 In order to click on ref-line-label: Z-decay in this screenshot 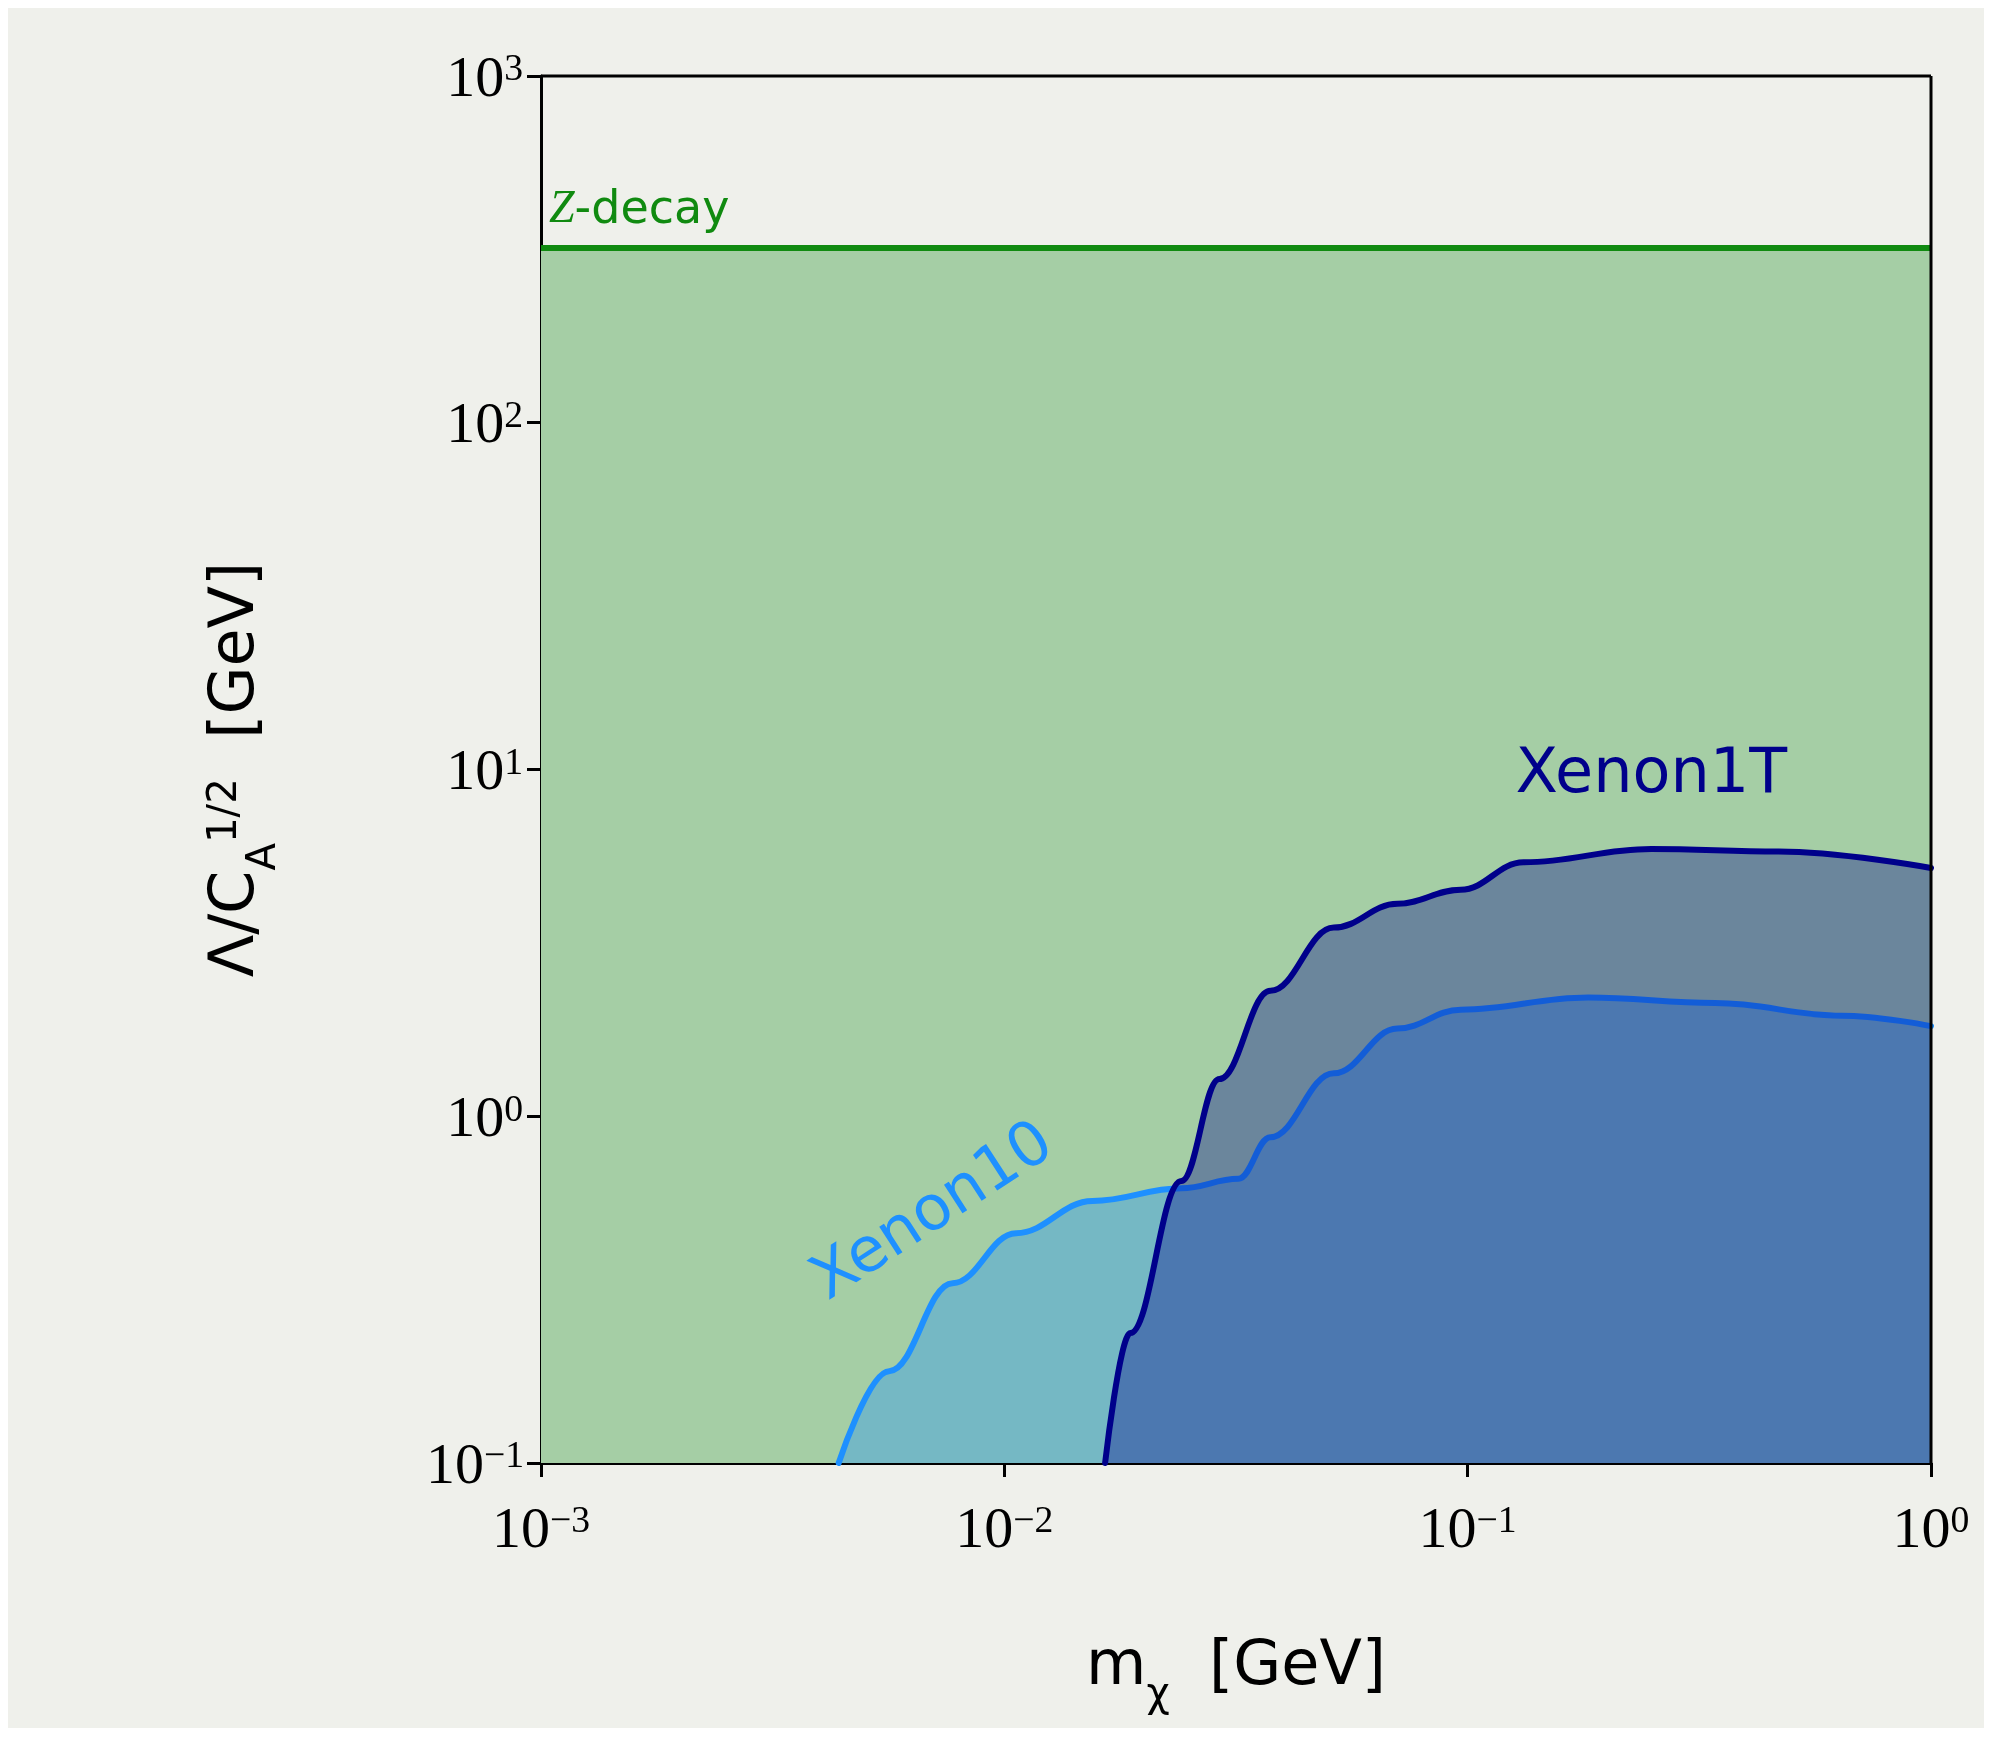, I will do `click(639, 206)`.